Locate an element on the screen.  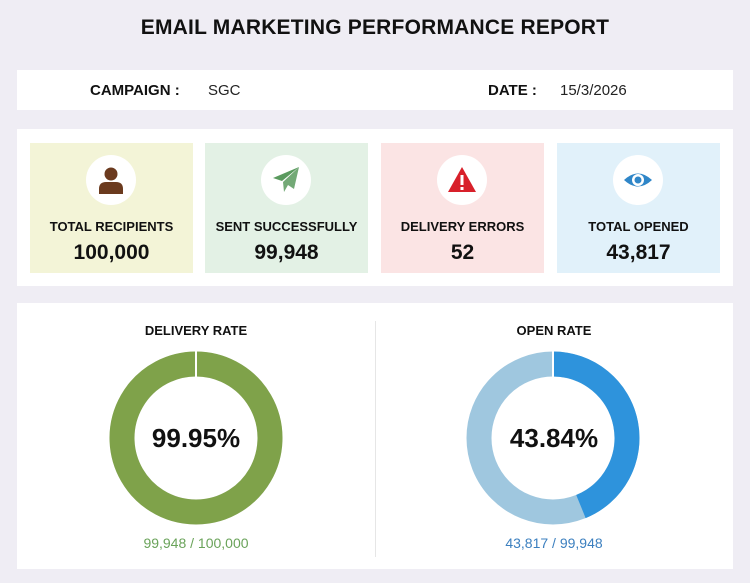
campaign-value: SGC is located at coordinates (224, 90).